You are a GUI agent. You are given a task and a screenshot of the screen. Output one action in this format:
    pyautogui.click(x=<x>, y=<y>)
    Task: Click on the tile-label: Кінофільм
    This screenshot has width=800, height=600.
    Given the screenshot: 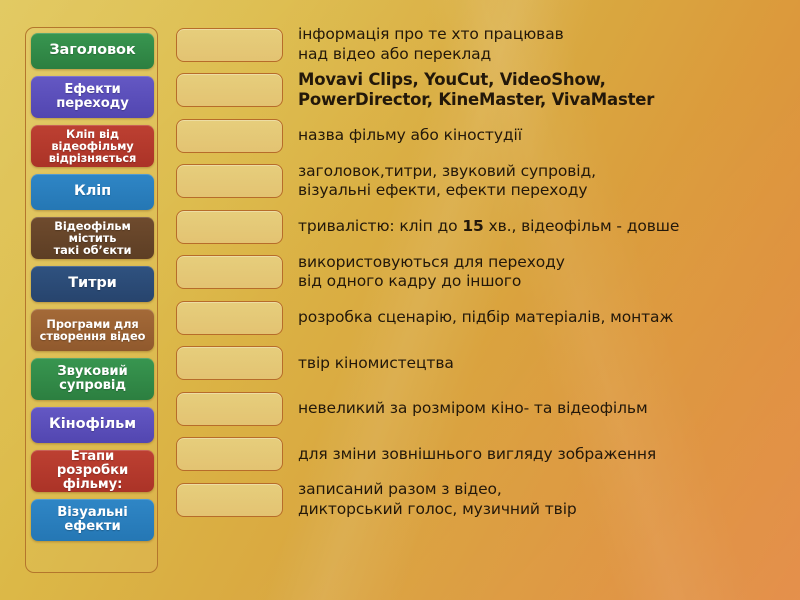 What is the action you would take?
    pyautogui.click(x=92, y=424)
    